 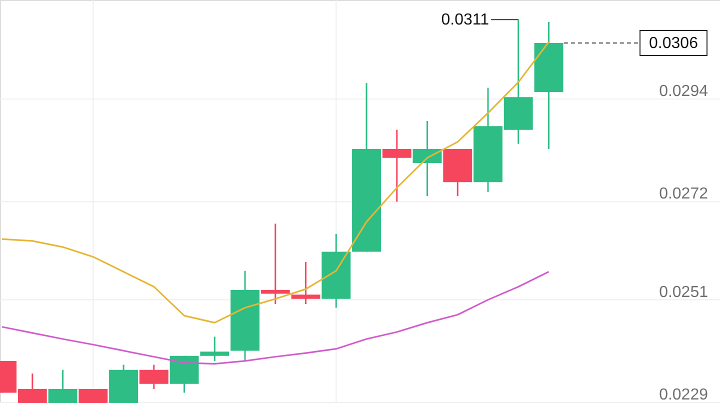 What do you see at coordinates (673, 43) in the screenshot?
I see `ref-line-label: 0.0306` at bounding box center [673, 43].